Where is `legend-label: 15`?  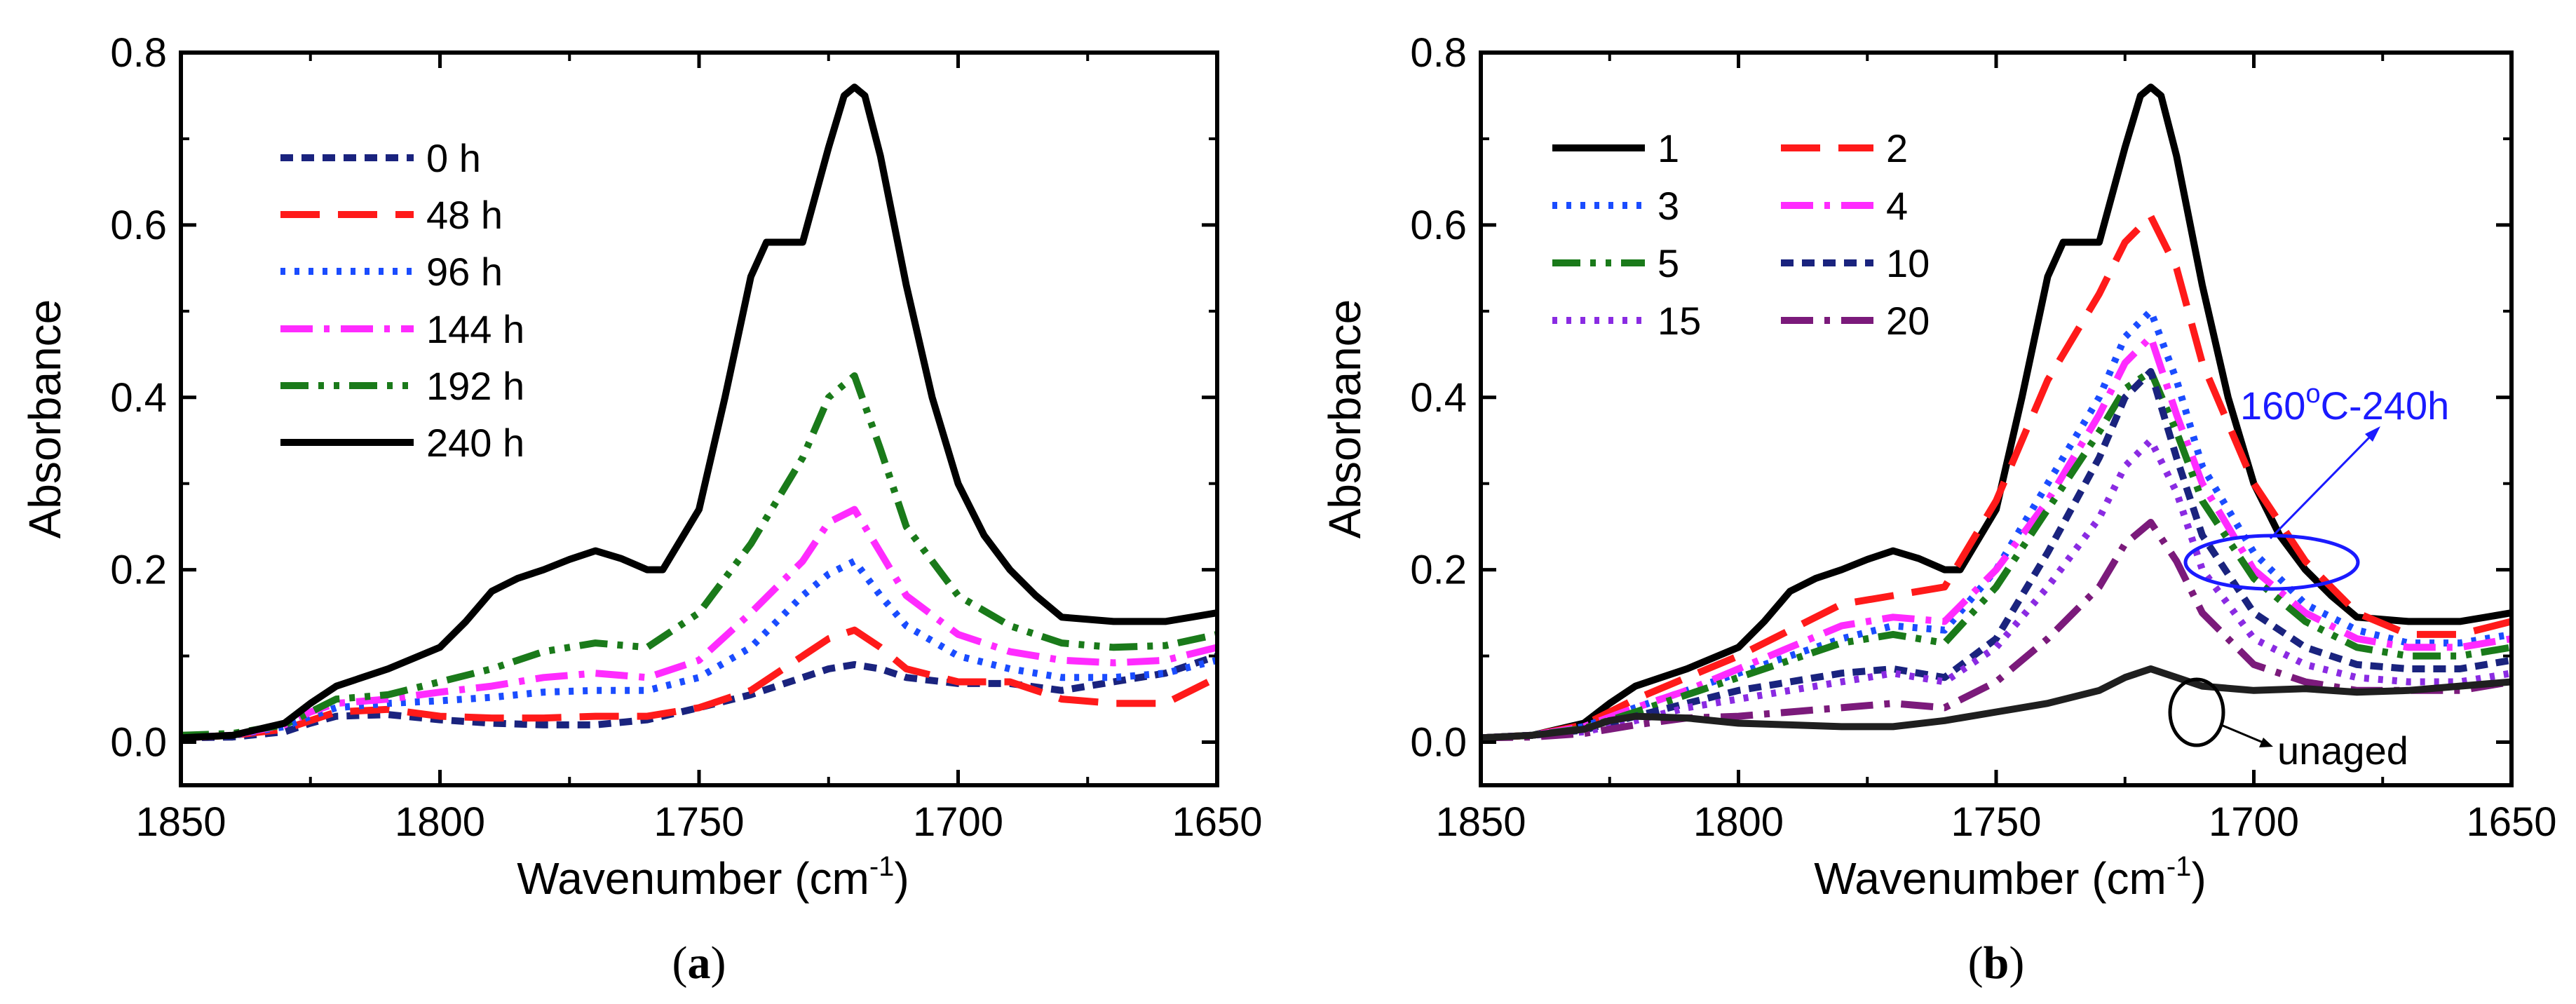
legend-label: 15 is located at coordinates (1679, 321).